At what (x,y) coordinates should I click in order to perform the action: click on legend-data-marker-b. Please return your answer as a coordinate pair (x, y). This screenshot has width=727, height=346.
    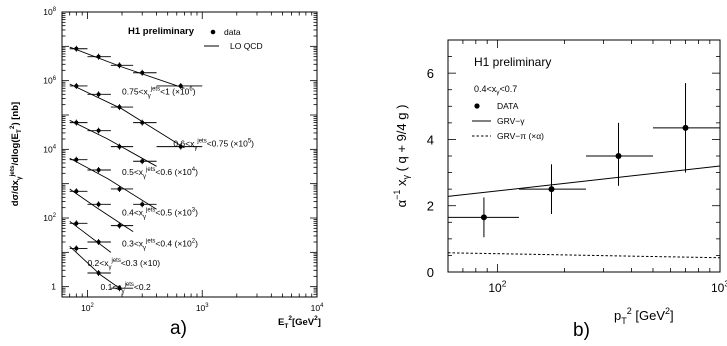
    Looking at the image, I should click on (477, 106).